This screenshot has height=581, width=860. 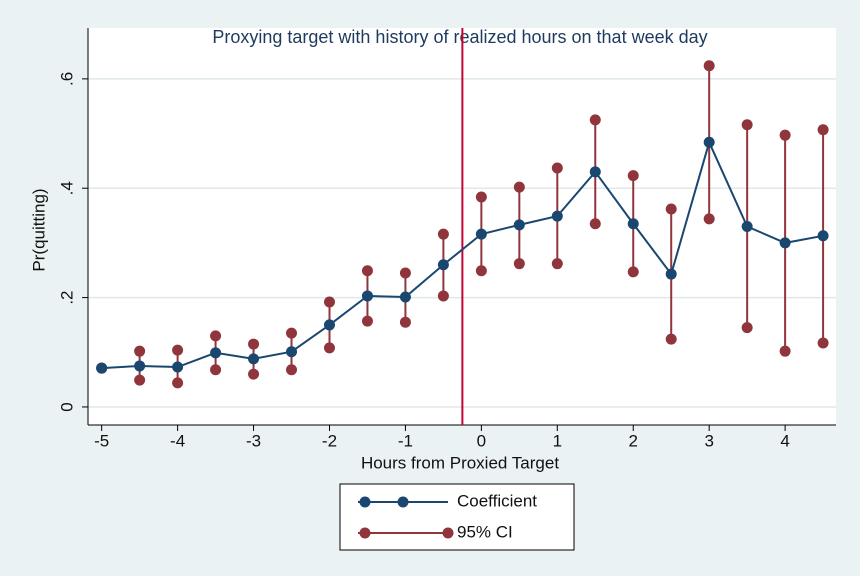 I want to click on x-tick-label: -1, so click(x=405, y=440).